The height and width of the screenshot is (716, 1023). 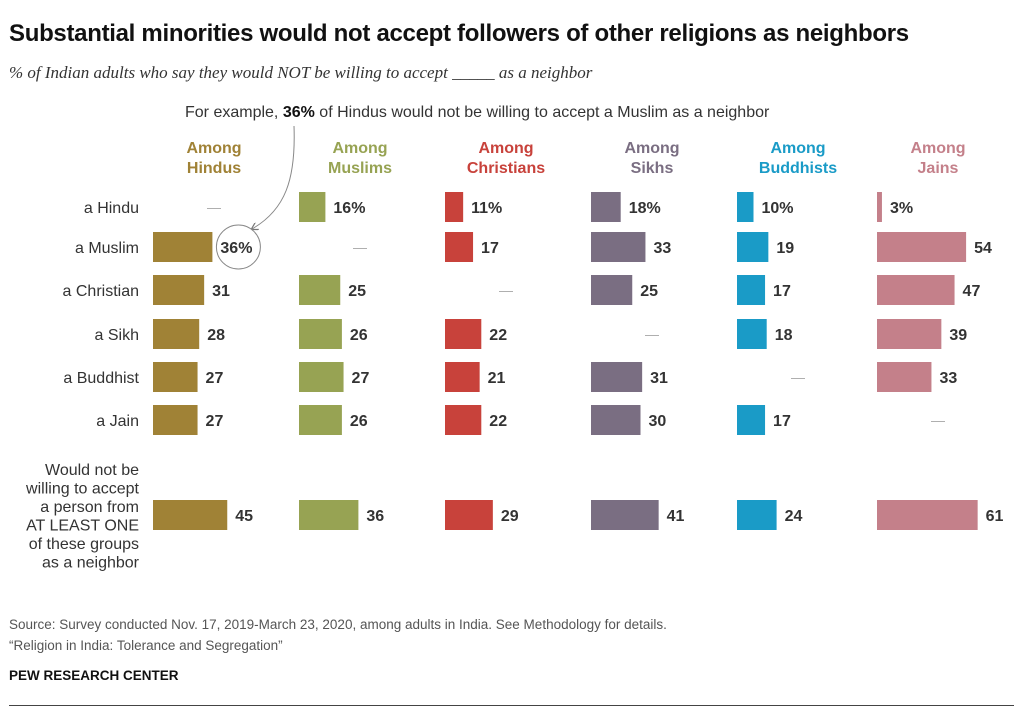 What do you see at coordinates (506, 168) in the screenshot?
I see `column-header-2-line-1: Christians` at bounding box center [506, 168].